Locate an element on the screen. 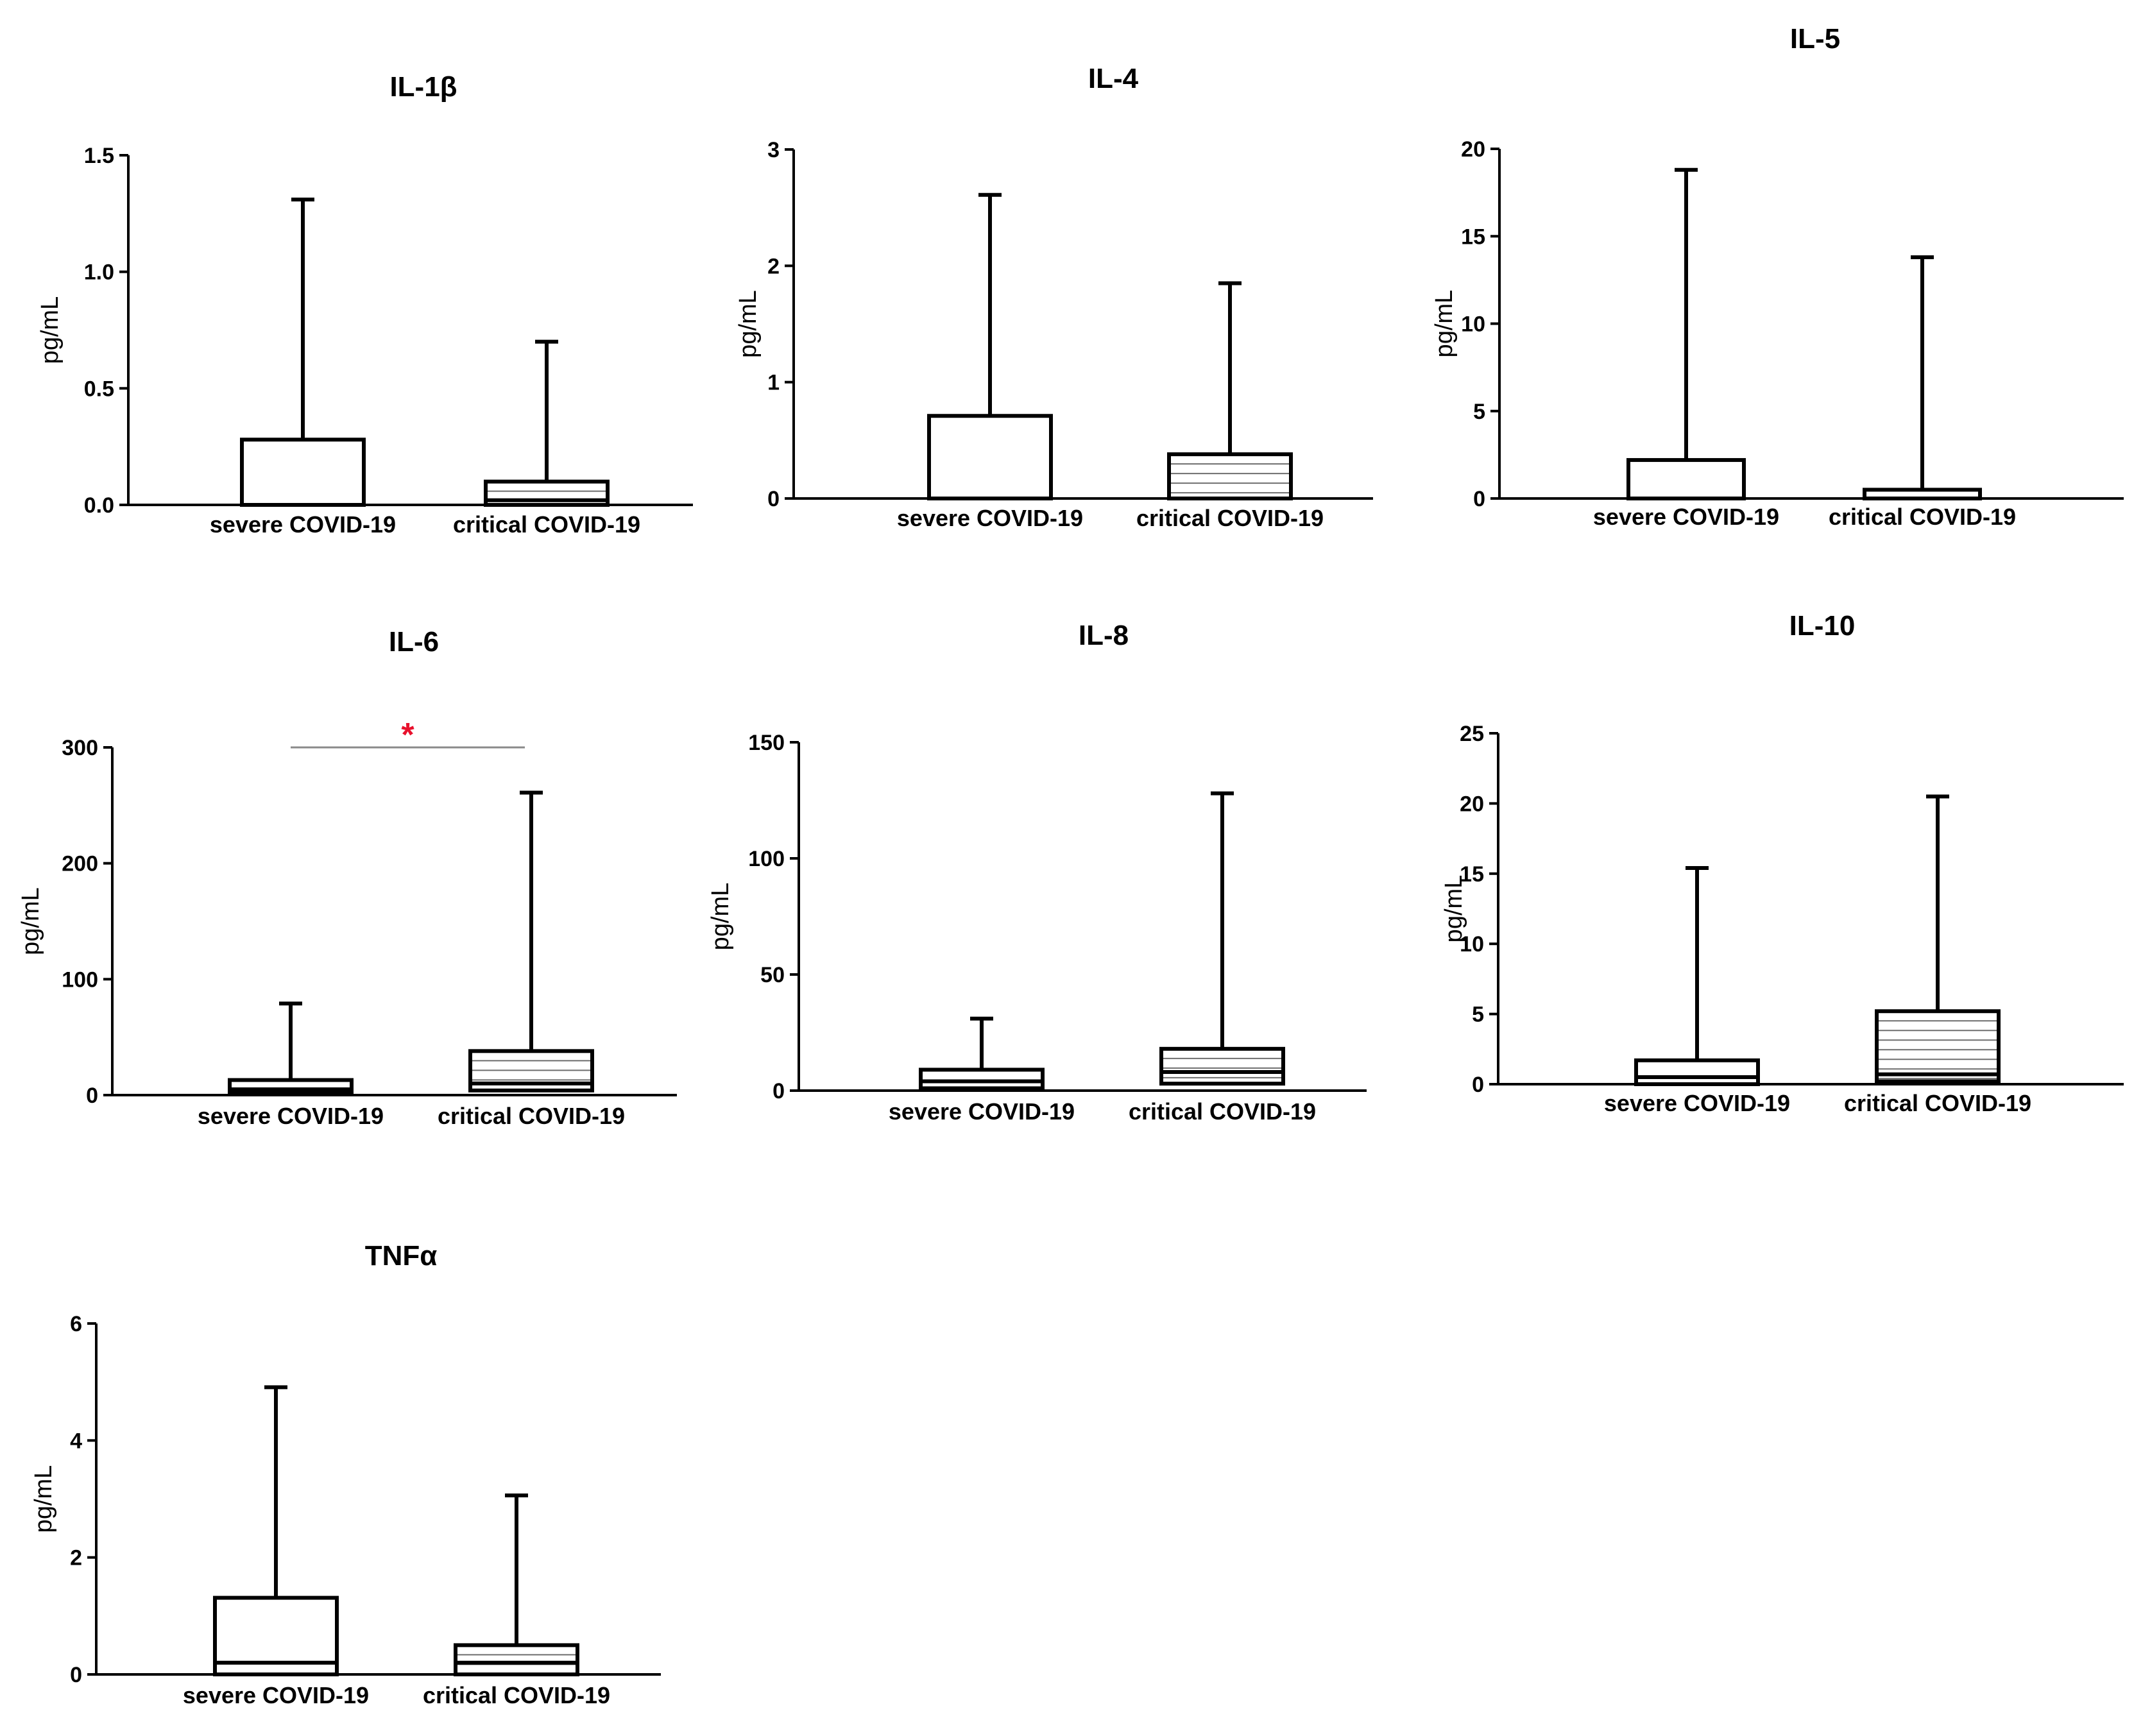 This screenshot has width=2134, height=1736. panel-title: TNFα is located at coordinates (401, 1256).